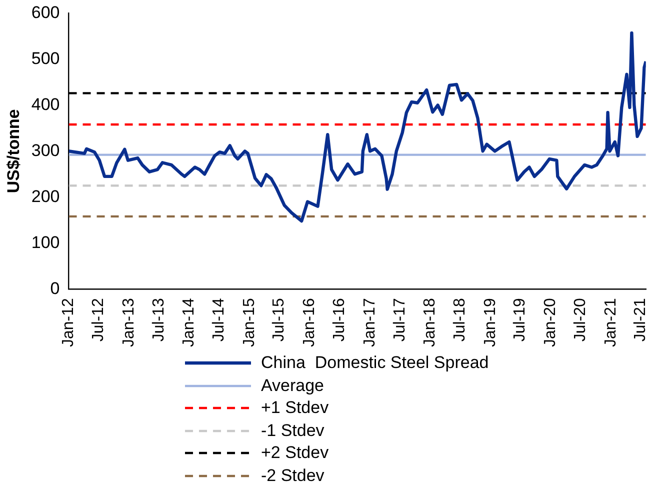 The height and width of the screenshot is (495, 663). What do you see at coordinates (129, 322) in the screenshot?
I see `x-tick-label: Jan-13` at bounding box center [129, 322].